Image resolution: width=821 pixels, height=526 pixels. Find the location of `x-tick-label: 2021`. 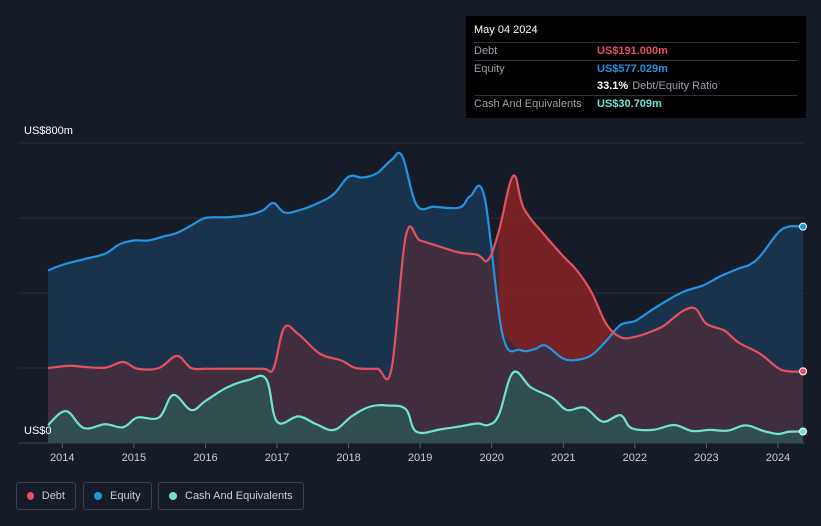

x-tick-label: 2021 is located at coordinates (563, 458).